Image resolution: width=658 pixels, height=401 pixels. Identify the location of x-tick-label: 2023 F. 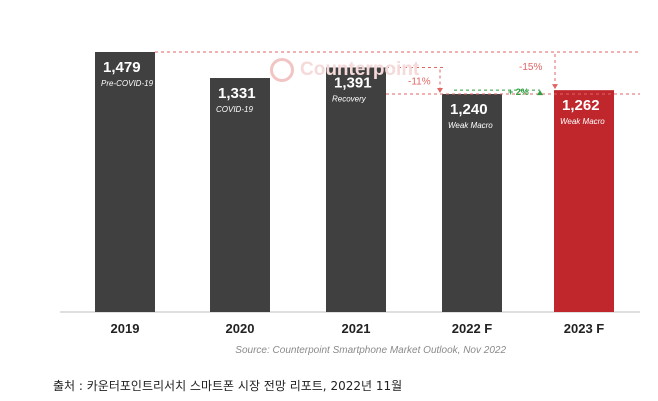
(584, 328).